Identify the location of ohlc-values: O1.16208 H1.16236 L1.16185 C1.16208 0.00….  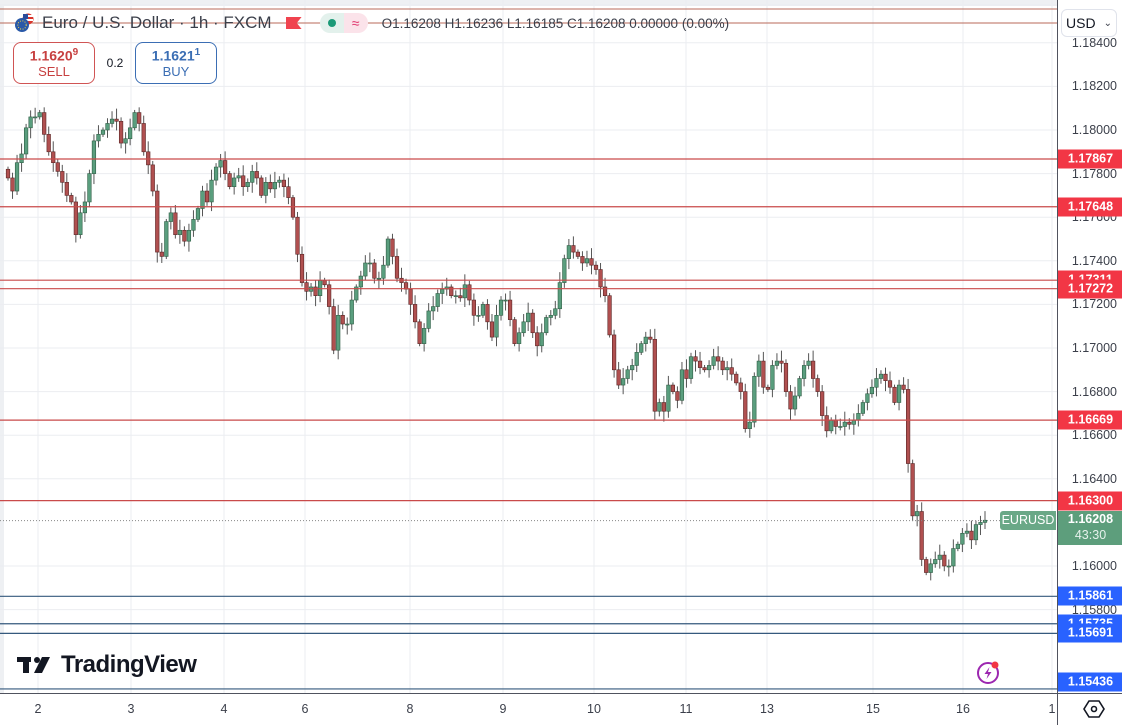
(555, 23).